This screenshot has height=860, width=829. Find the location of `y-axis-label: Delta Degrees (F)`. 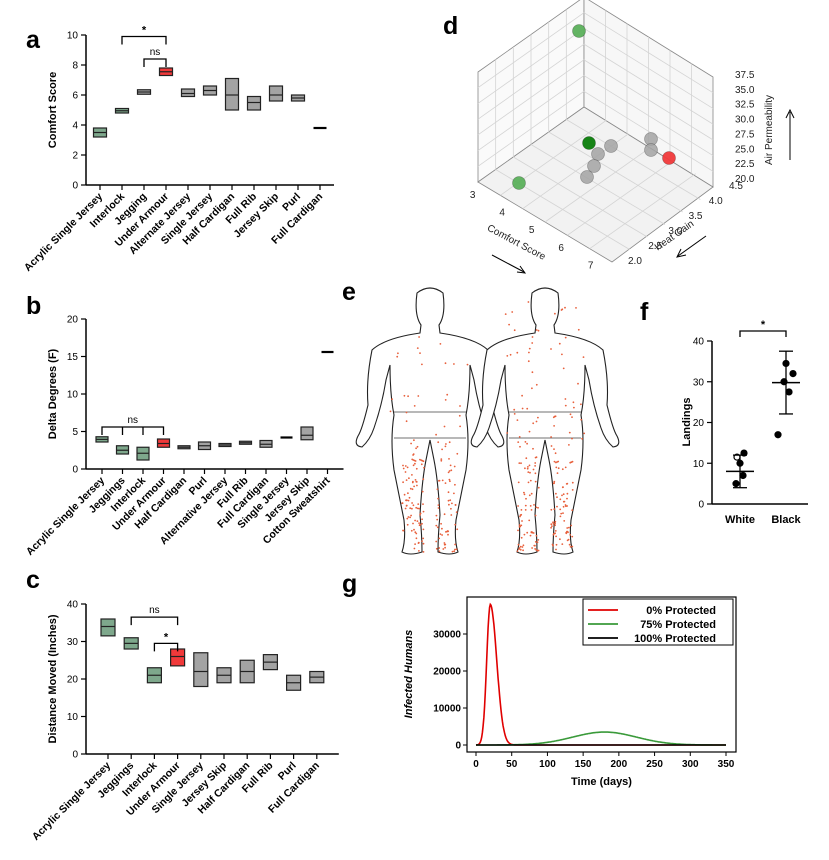

y-axis-label: Delta Degrees (F) is located at coordinates (53, 393).